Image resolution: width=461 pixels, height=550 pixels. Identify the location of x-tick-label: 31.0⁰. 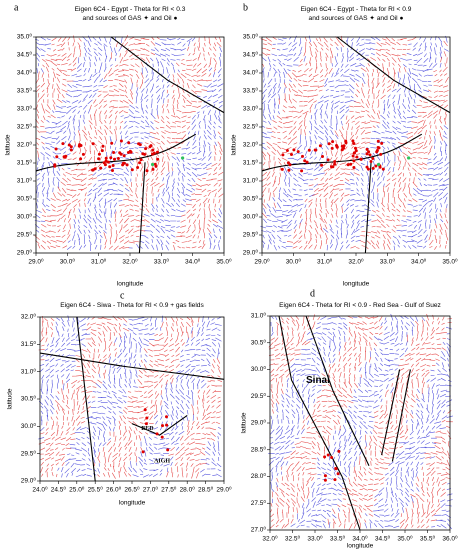
(99, 262).